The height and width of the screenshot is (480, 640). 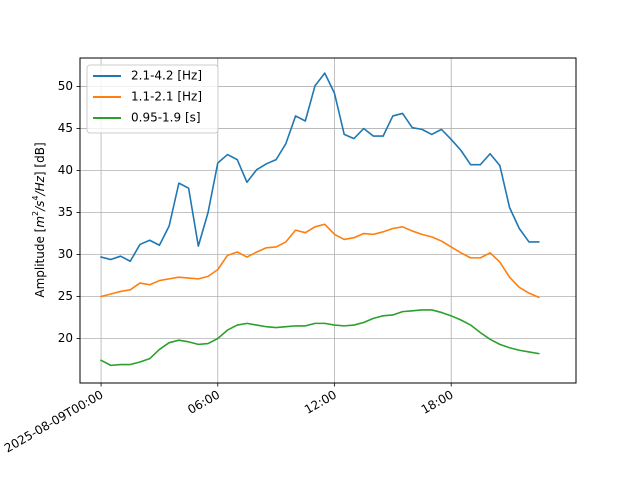 What do you see at coordinates (65, 254) in the screenshot?
I see `y-tick-label-30: 30` at bounding box center [65, 254].